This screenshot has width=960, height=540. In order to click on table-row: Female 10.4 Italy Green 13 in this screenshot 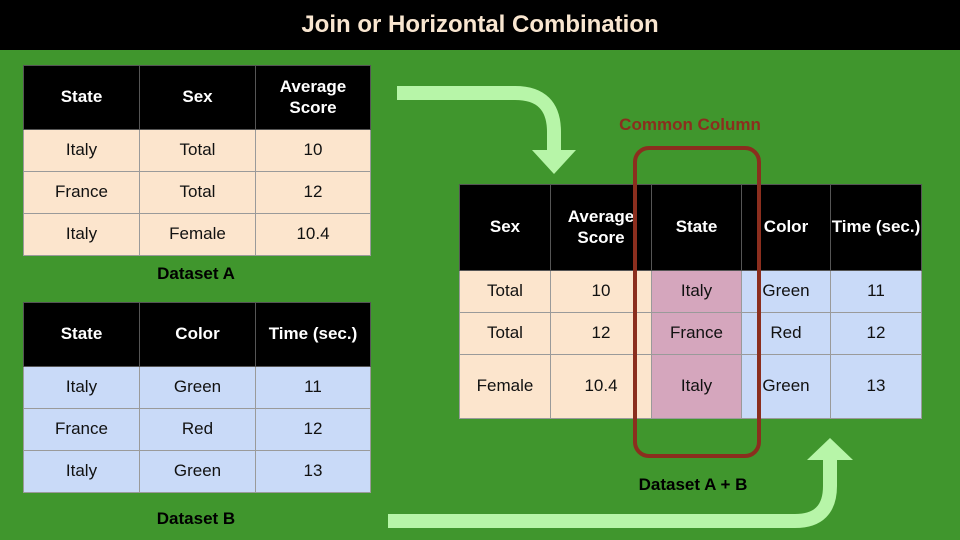, I will do `click(690, 386)`.